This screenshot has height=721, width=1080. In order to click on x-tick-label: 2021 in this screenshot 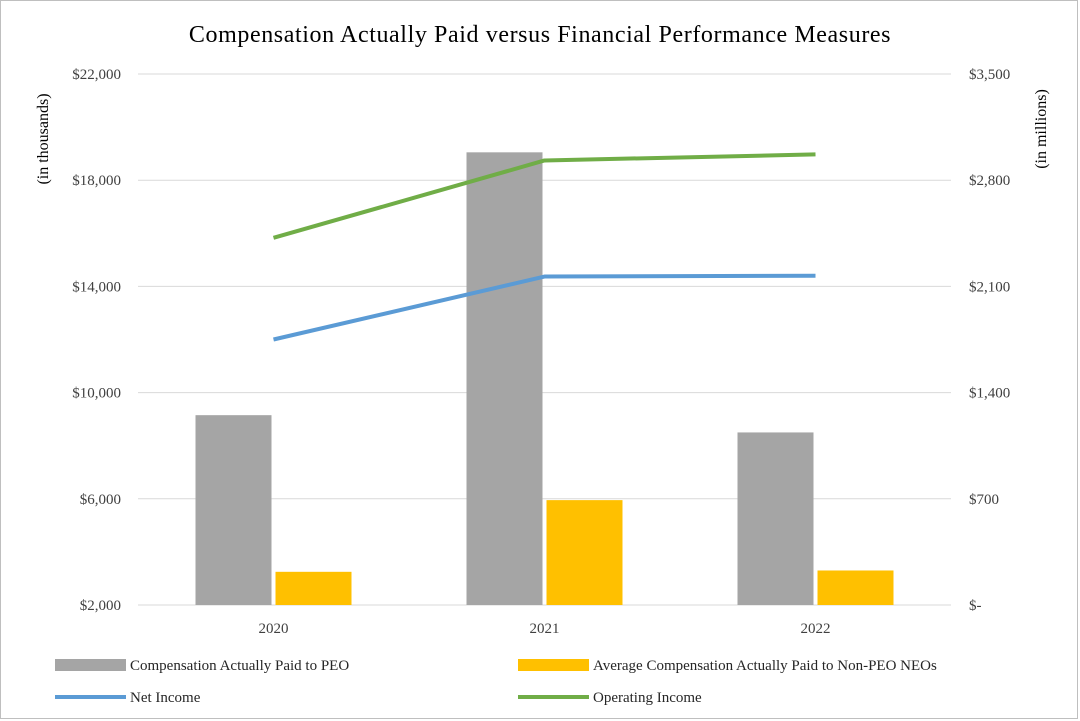, I will do `click(545, 629)`.